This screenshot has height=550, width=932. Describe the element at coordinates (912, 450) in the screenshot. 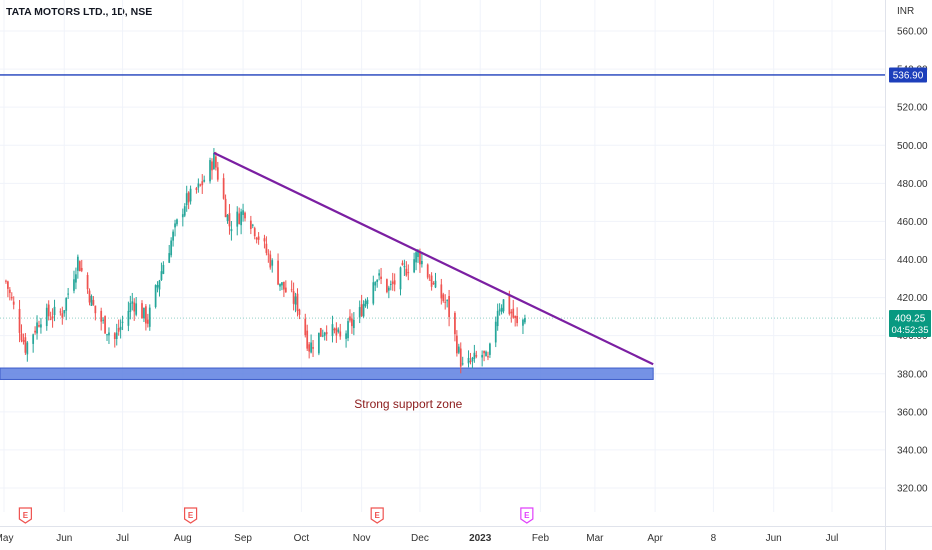

I see `y-tick-label: 340.00` at that location.